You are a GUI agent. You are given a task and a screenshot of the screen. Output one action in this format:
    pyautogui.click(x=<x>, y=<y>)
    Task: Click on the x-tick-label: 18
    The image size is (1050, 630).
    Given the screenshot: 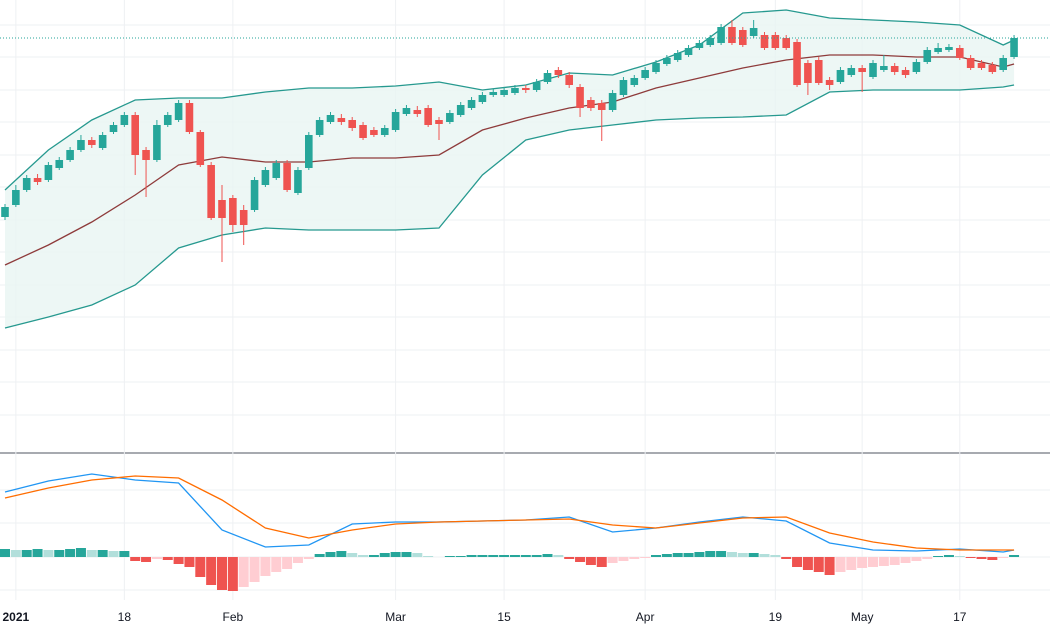 What is the action you would take?
    pyautogui.click(x=125, y=617)
    